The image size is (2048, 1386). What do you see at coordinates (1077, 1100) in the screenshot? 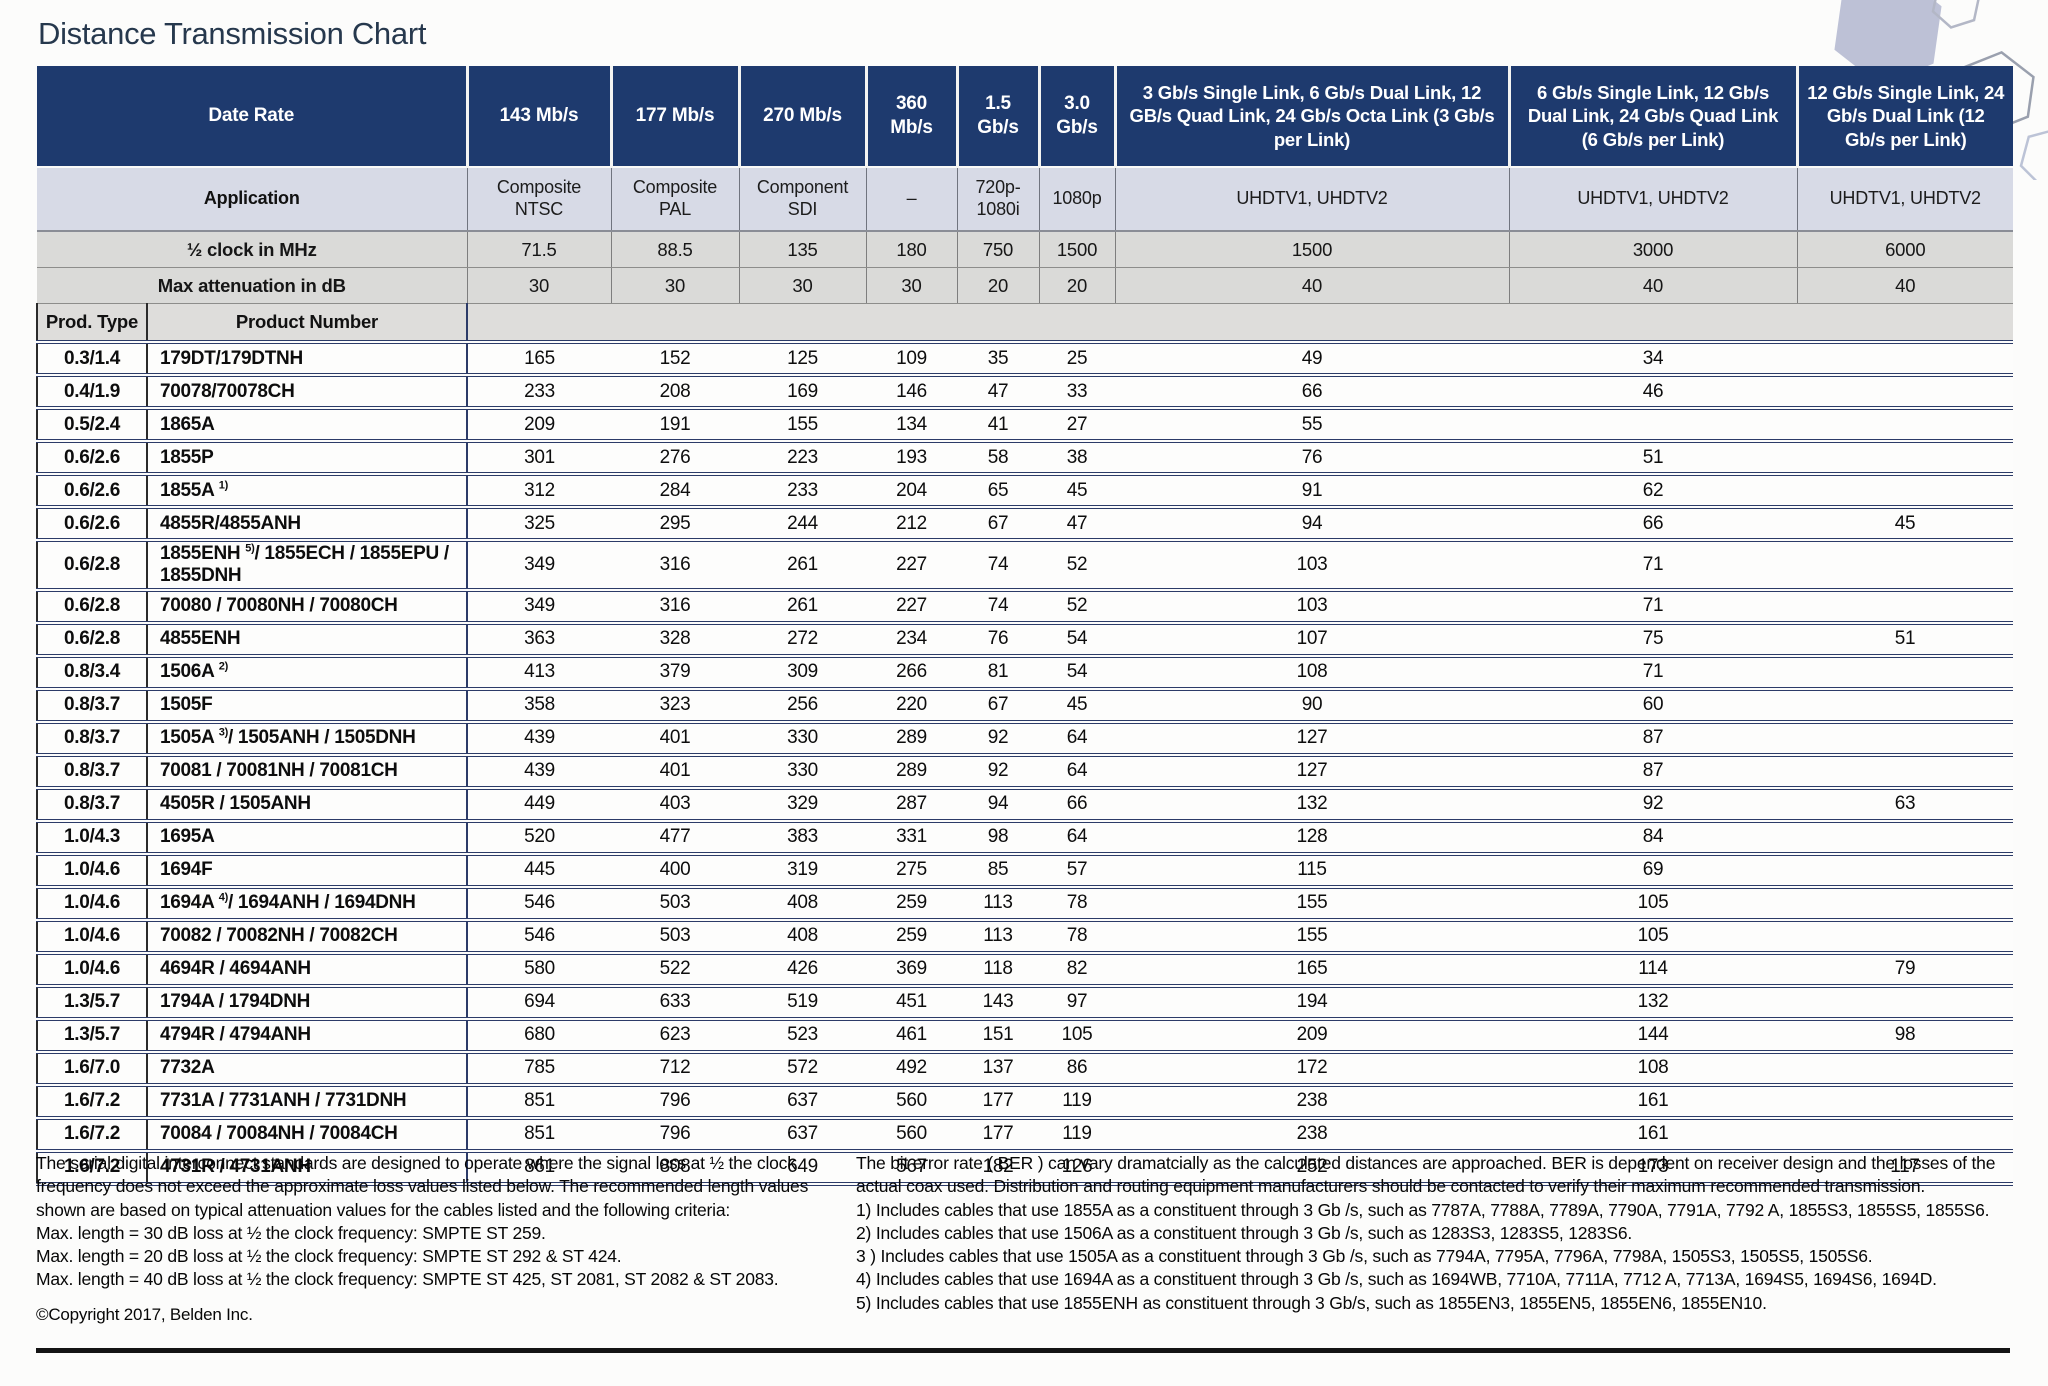
I see `cell-distance-value: 119` at bounding box center [1077, 1100].